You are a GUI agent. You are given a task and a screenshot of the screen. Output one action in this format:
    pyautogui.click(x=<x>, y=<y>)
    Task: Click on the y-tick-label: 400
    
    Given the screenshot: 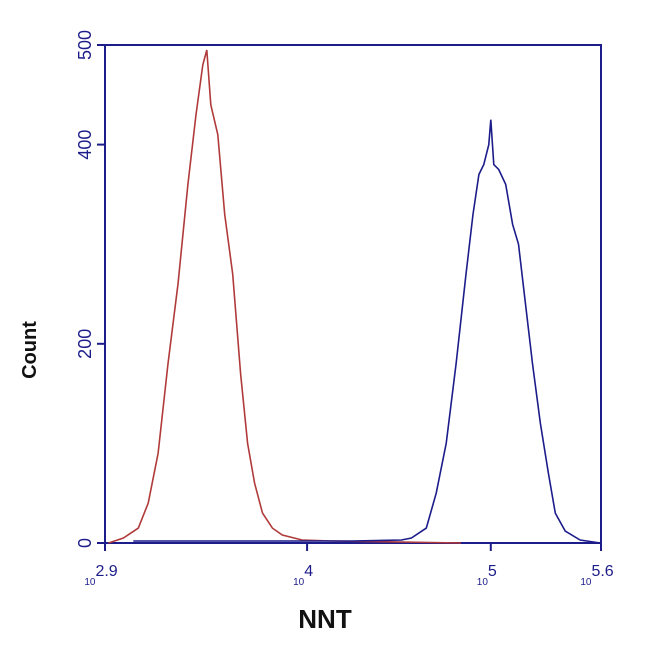 What is the action you would take?
    pyautogui.click(x=85, y=145)
    